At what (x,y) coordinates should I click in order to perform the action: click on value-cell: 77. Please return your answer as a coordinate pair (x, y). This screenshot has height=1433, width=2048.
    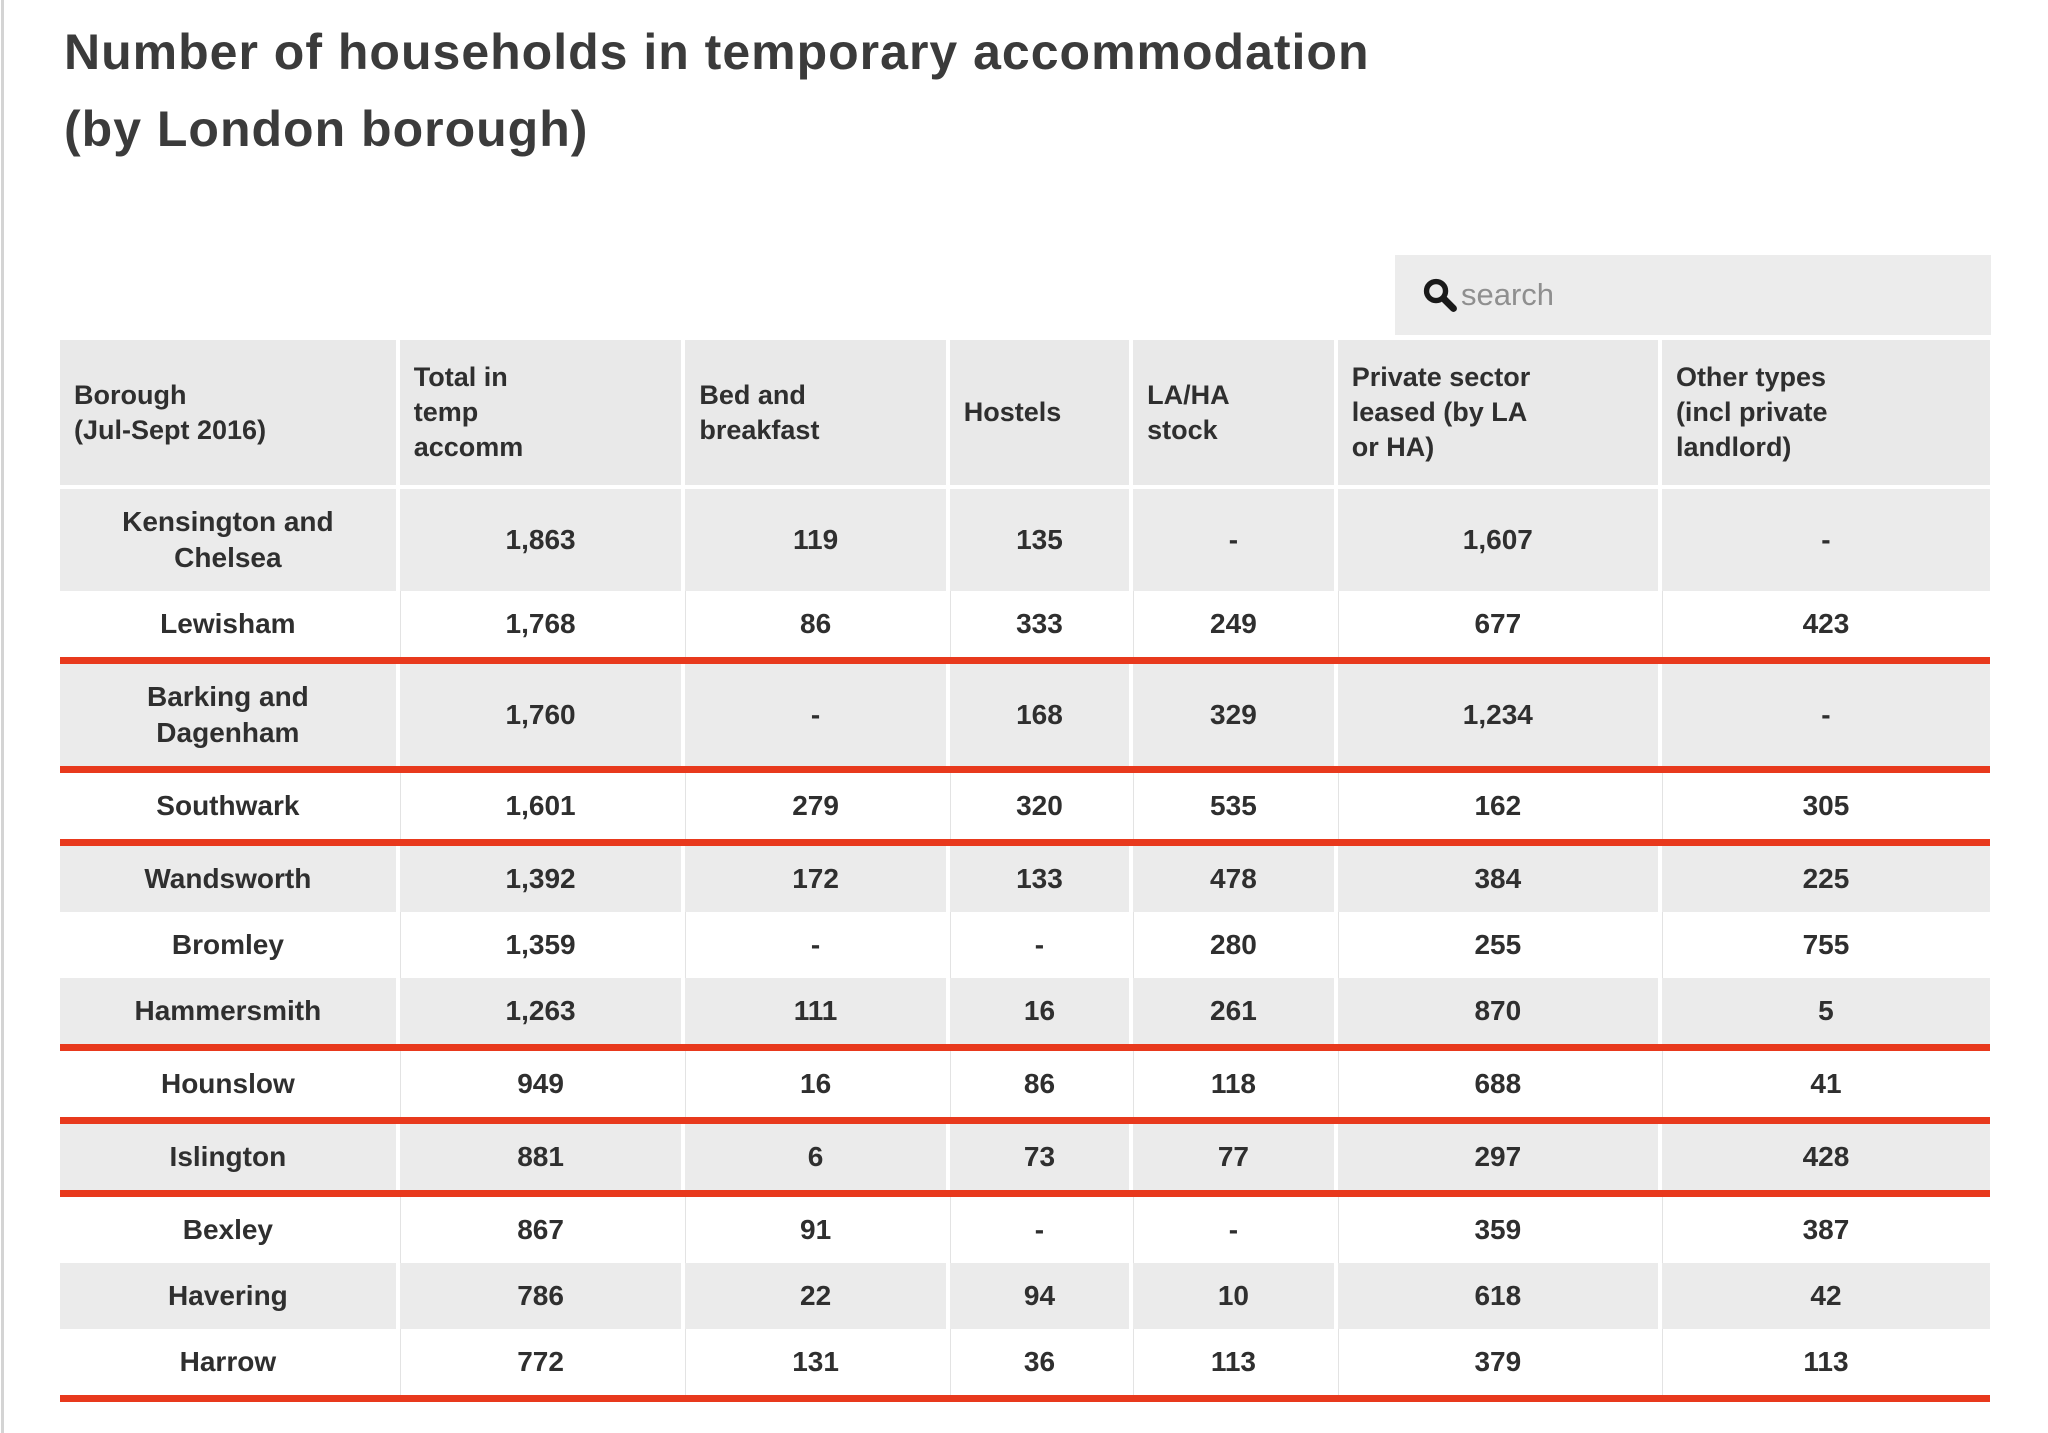
    Looking at the image, I should click on (1232, 1158).